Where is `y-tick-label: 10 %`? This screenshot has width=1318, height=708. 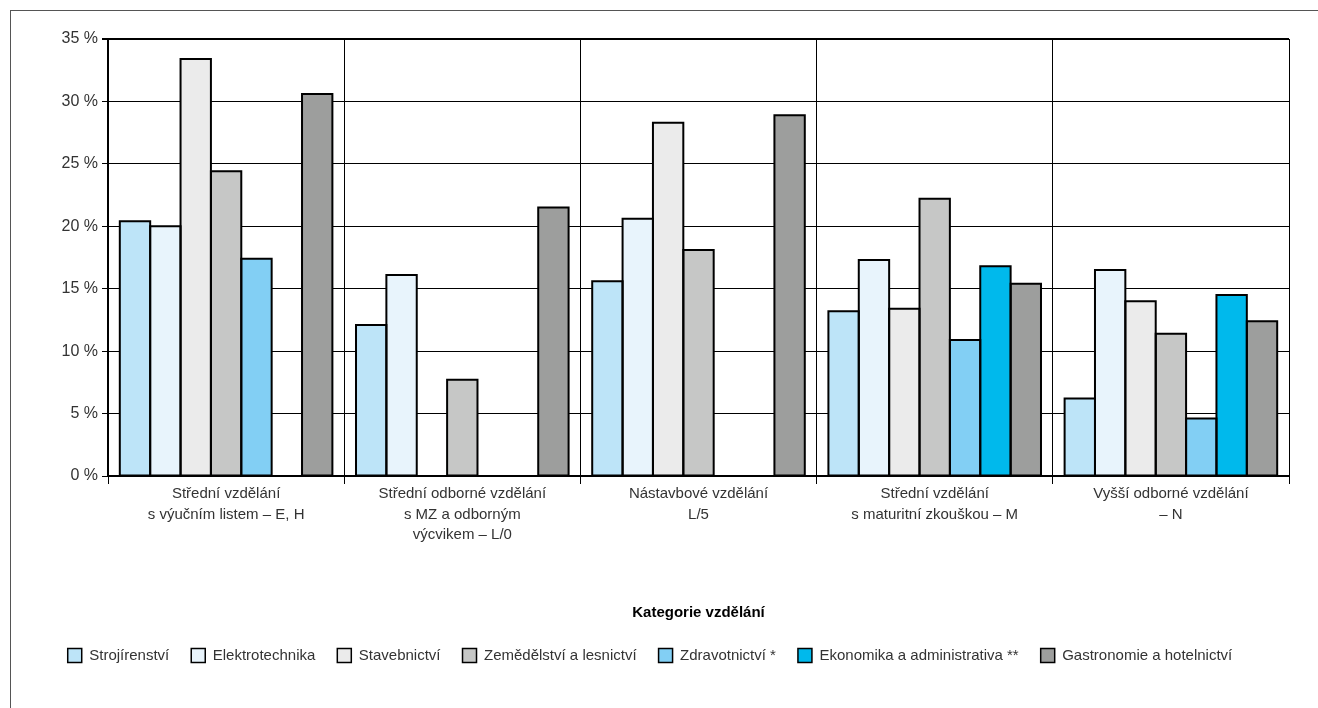
y-tick-label: 10 % is located at coordinates (79, 350).